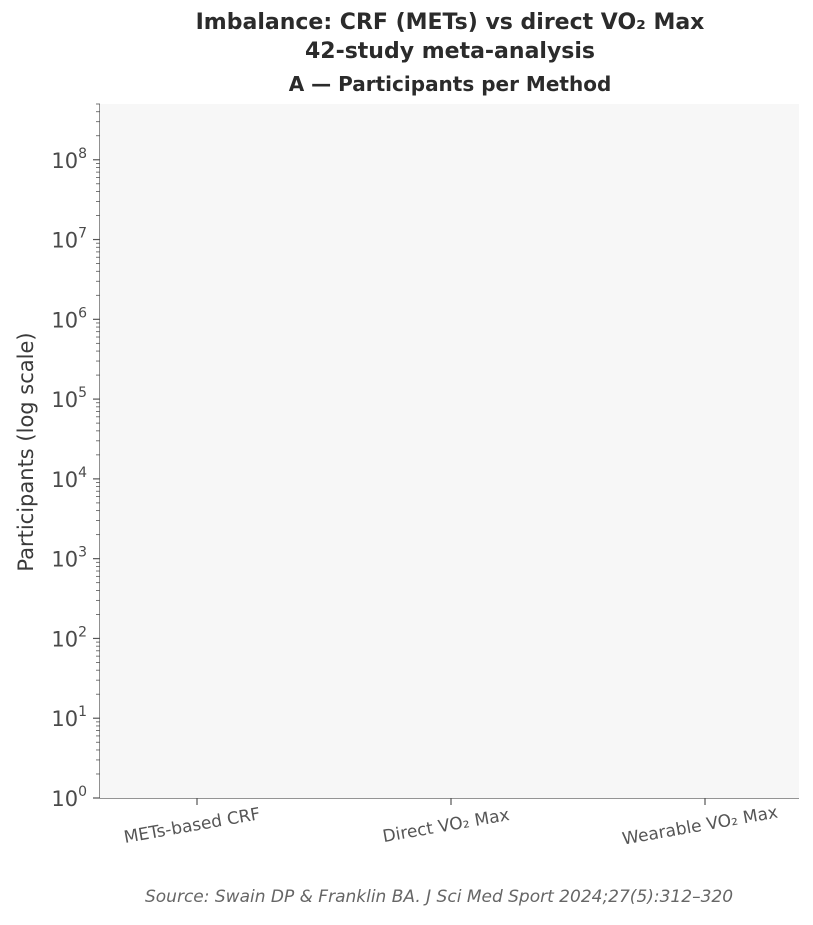 The height and width of the screenshot is (925, 813). I want to click on y-axis-label: Participants (log scale), so click(26, 451).